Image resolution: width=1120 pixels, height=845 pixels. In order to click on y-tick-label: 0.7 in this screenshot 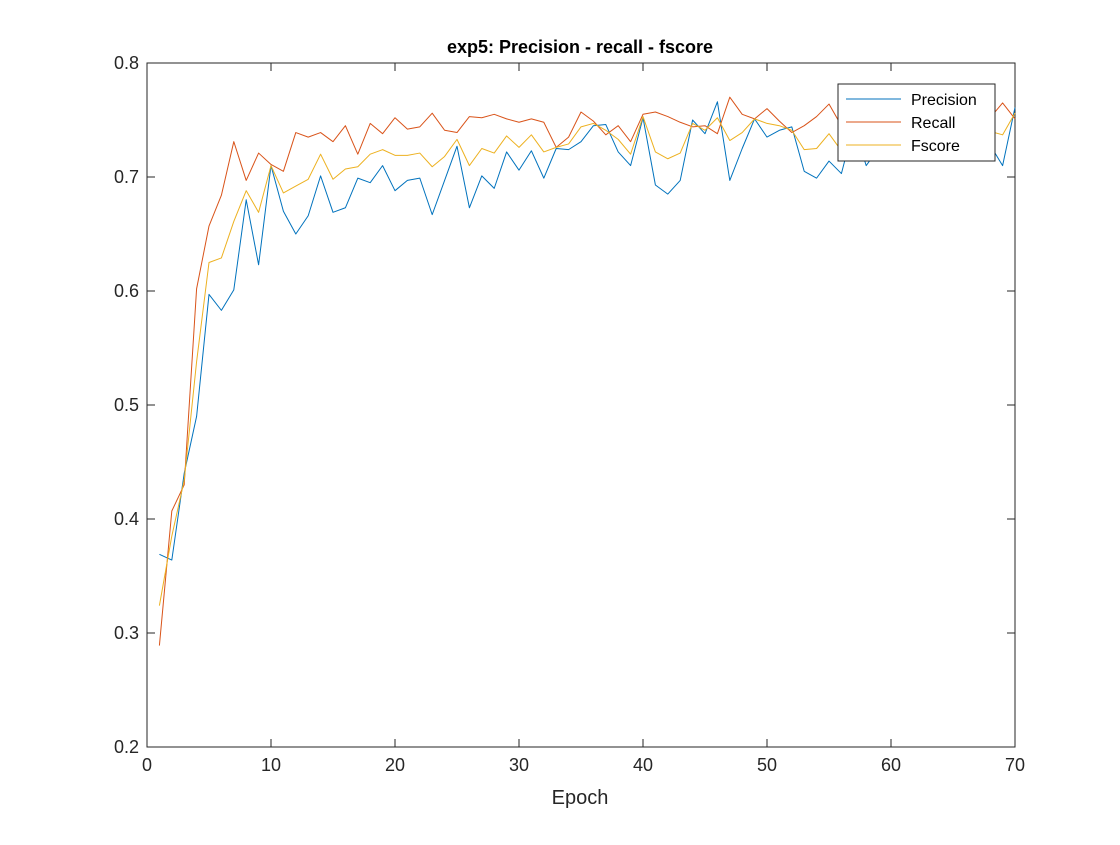, I will do `click(126, 177)`.